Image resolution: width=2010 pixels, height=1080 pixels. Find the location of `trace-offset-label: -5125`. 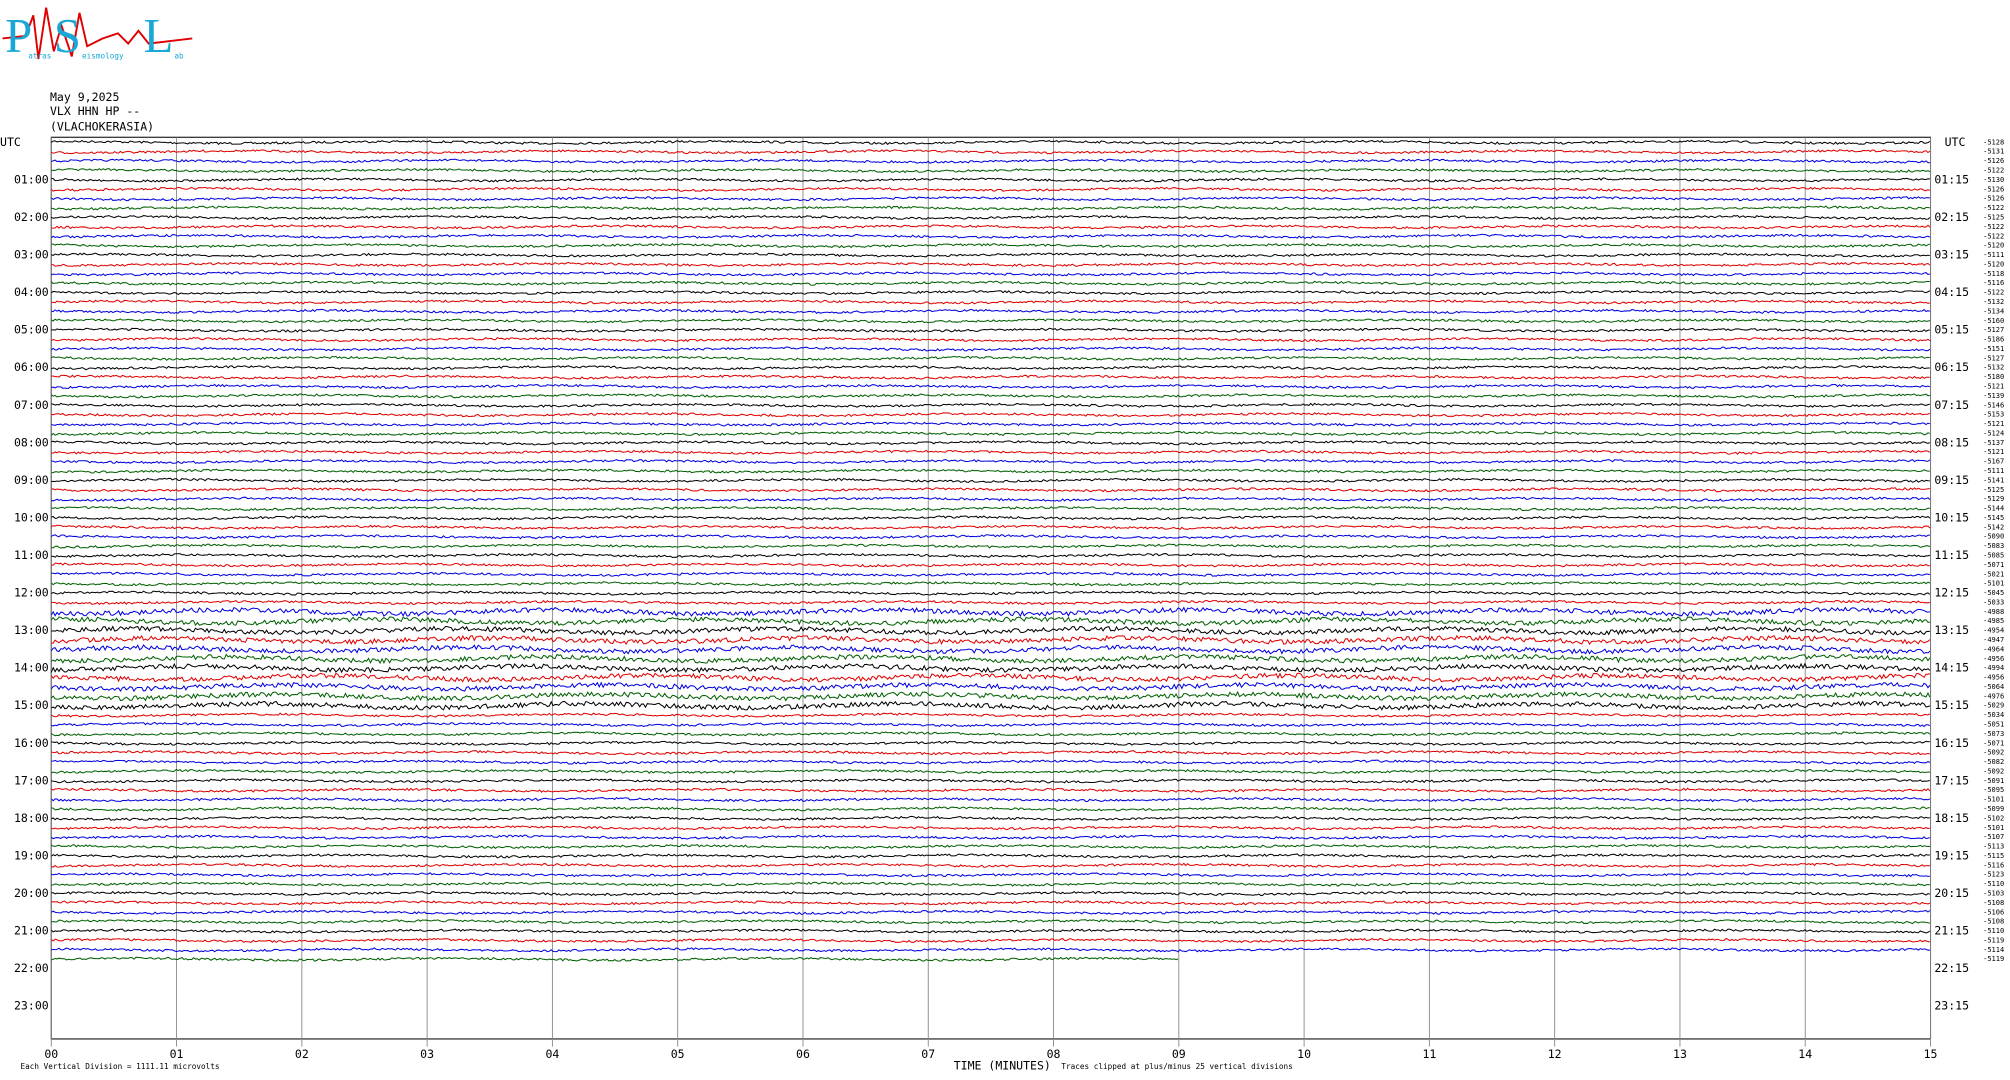

trace-offset-label: -5125 is located at coordinates (1993, 216).